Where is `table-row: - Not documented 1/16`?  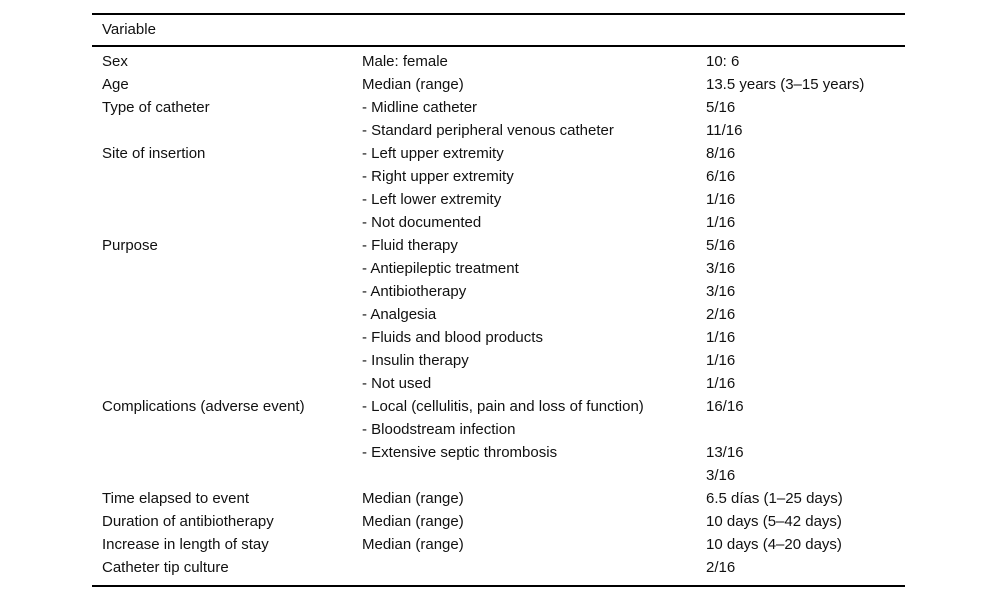 table-row: - Not documented 1/16 is located at coordinates (498, 222).